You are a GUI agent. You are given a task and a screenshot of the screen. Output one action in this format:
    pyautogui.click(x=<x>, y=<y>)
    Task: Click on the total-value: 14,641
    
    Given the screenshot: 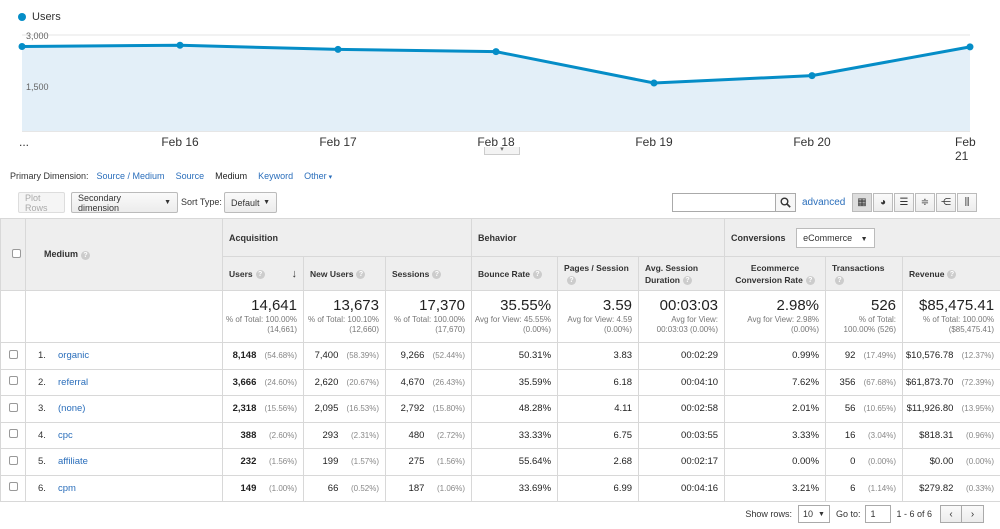 What is the action you would take?
    pyautogui.click(x=274, y=305)
    